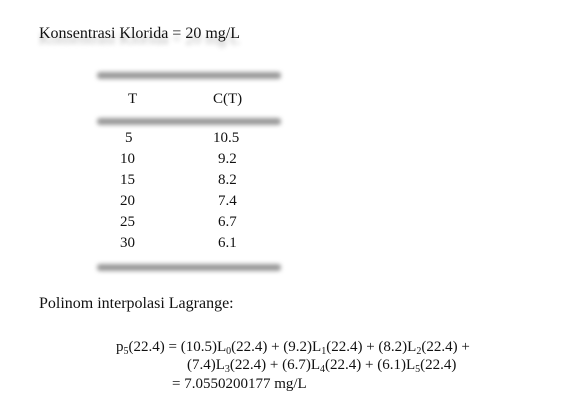 This screenshot has width=580, height=416. Describe the element at coordinates (136, 303) in the screenshot. I see `lagrange-heading: Polinom interpolasi Lagrange:` at that location.